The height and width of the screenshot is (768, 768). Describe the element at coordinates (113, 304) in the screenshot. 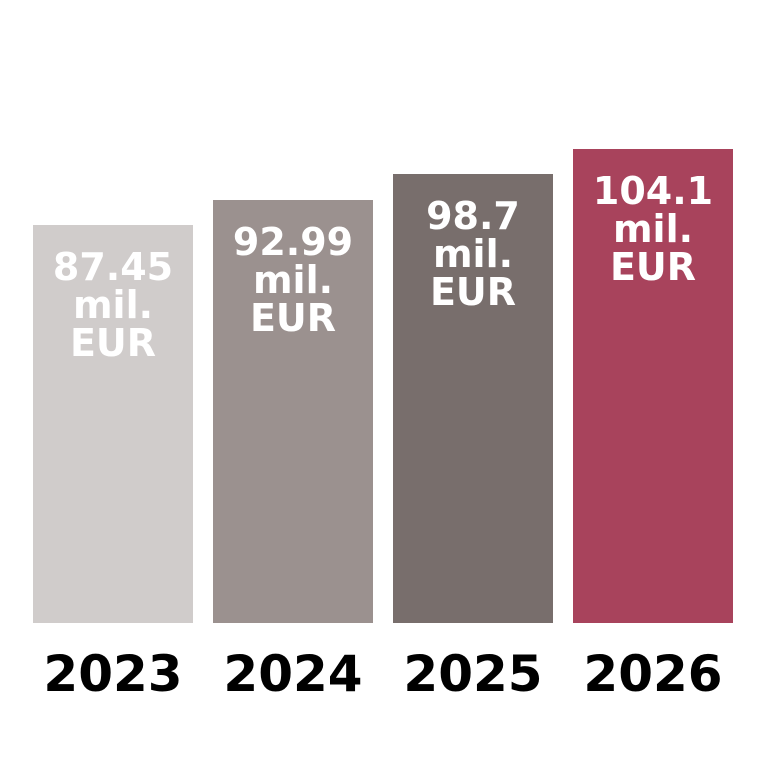

I see `value-label: 87.45 mil. EUR` at that location.